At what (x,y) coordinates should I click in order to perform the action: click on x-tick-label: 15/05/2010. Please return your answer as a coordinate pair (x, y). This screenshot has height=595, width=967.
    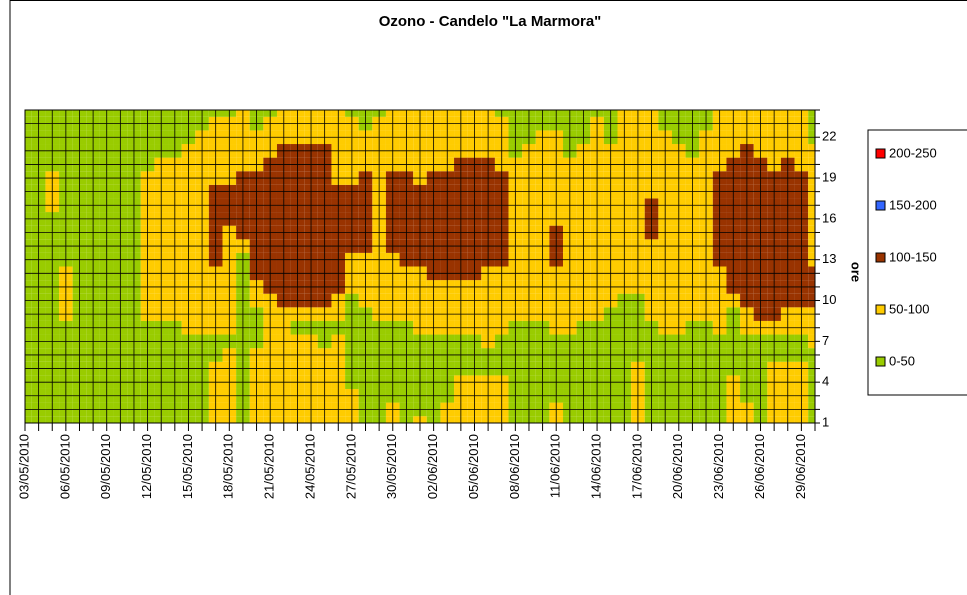
    Looking at the image, I should click on (187, 466).